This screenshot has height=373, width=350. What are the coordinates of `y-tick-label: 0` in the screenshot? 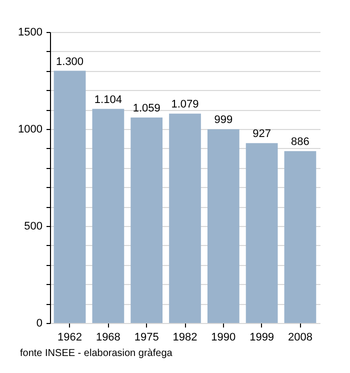 It's located at (39, 324).